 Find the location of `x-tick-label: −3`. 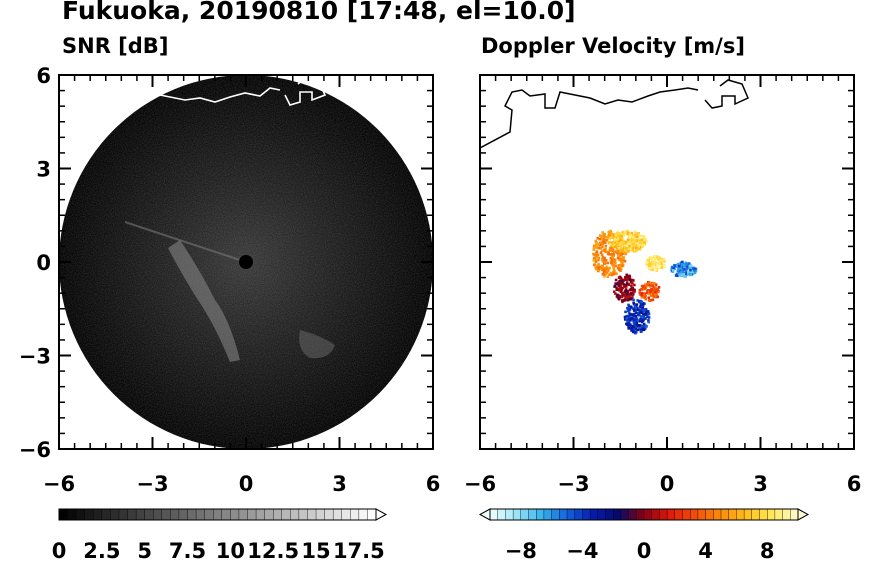

x-tick-label: −3 is located at coordinates (152, 484).